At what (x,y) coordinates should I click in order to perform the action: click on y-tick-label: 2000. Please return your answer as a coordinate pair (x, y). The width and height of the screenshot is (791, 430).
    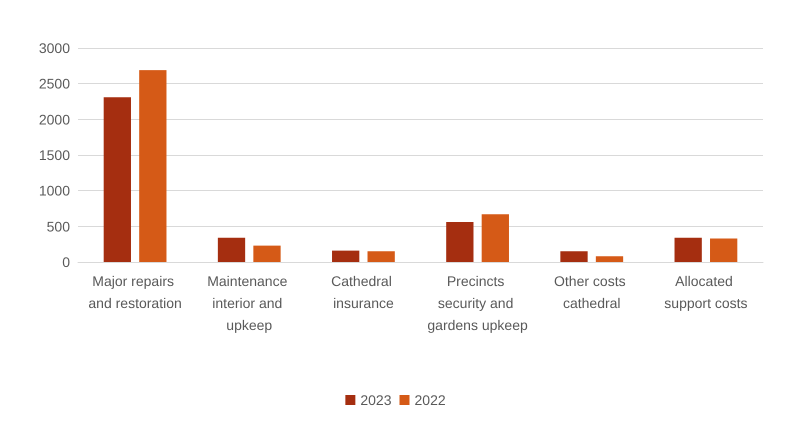
    Looking at the image, I should click on (54, 119).